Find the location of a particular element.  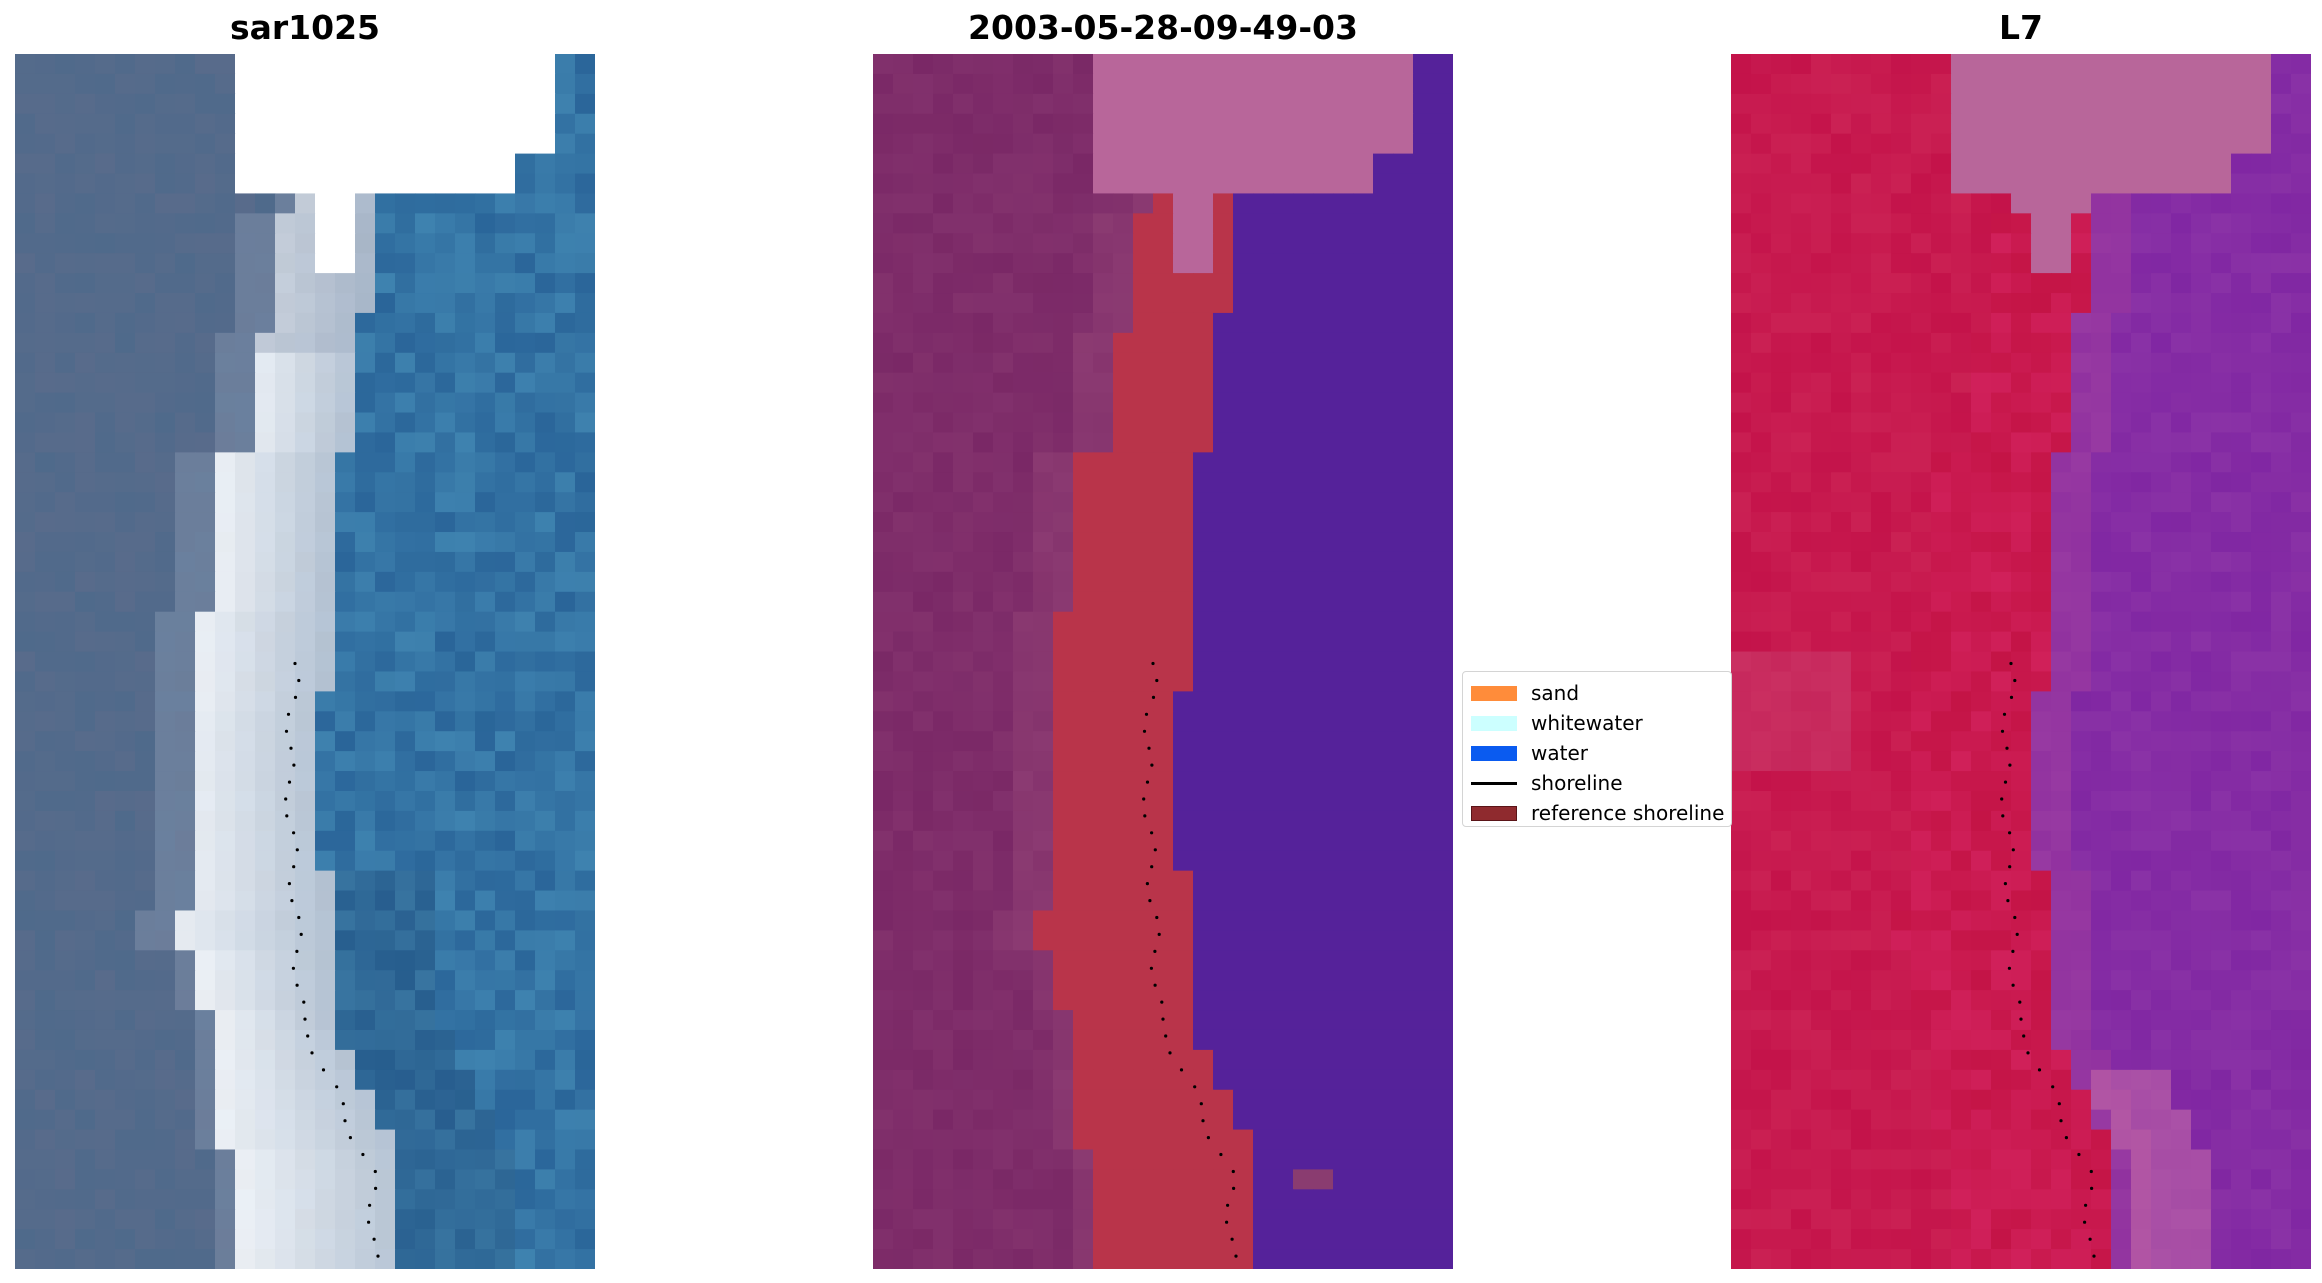

shoreline-point is located at coordinates (1236, 1256).